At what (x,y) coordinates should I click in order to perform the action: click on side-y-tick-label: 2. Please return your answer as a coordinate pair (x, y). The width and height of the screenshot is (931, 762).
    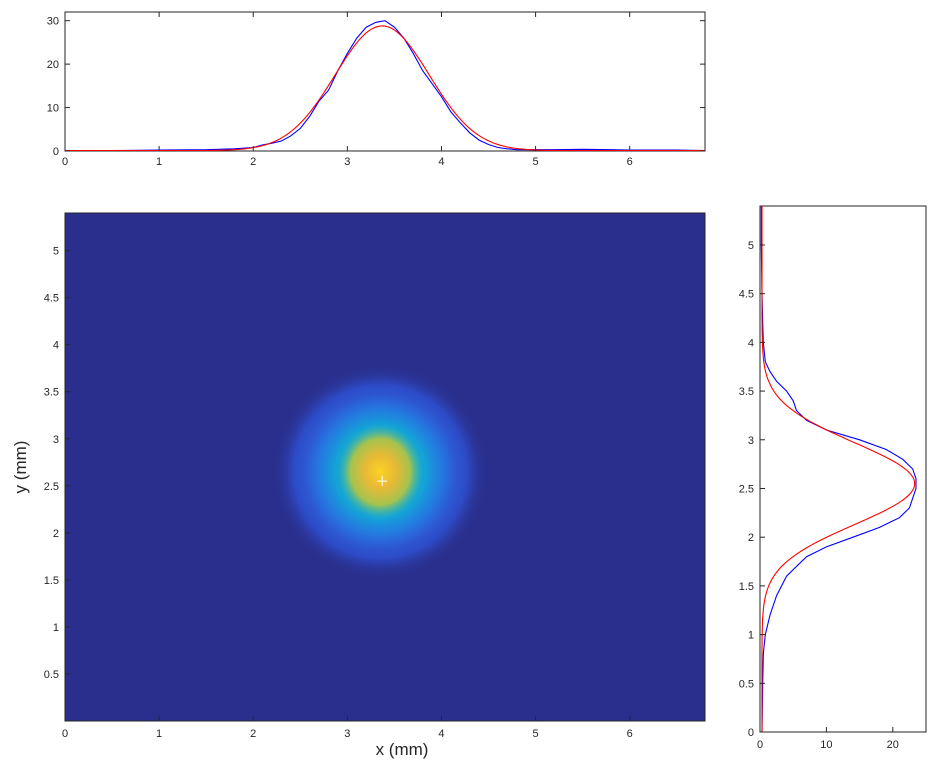
    Looking at the image, I should click on (751, 538).